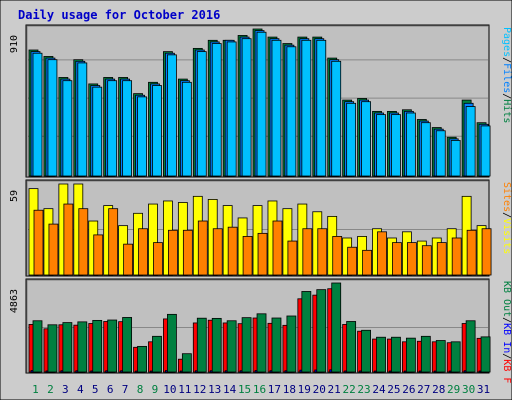 This screenshot has height=400, width=512. I want to click on x-tick-label: 7, so click(125, 389).